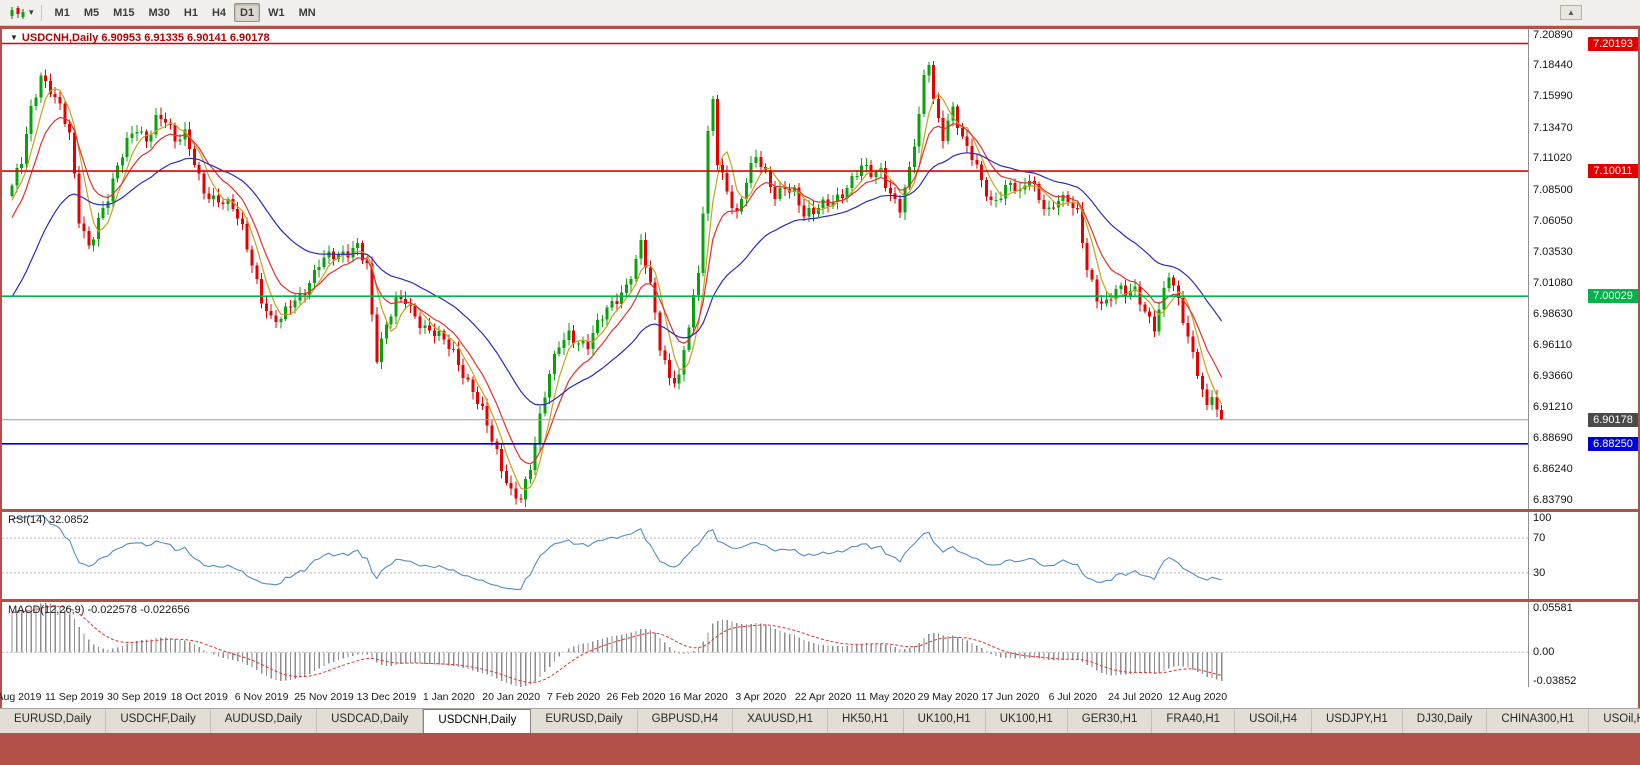  What do you see at coordinates (1273, 721) in the screenshot?
I see `chart-tab-usoil-h4: USOil,H4` at bounding box center [1273, 721].